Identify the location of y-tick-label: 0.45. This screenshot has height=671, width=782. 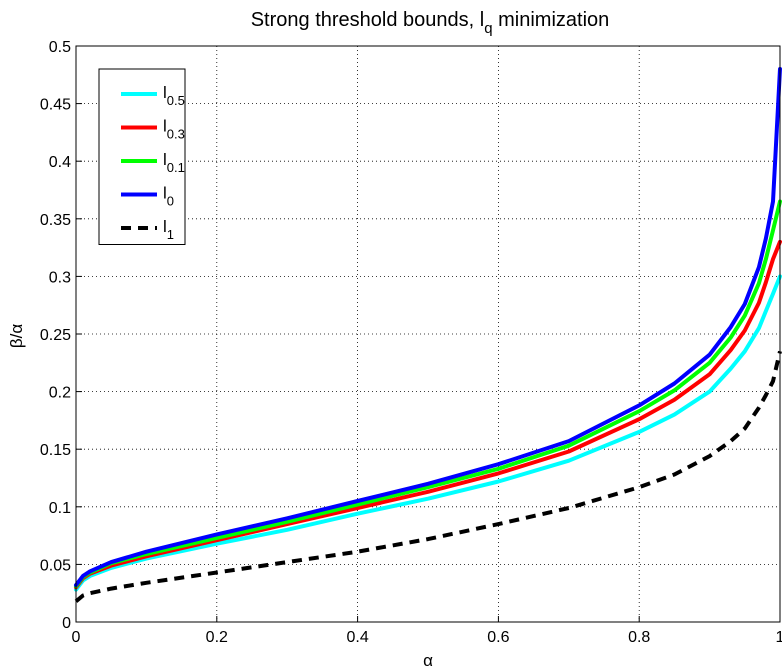
(55, 105).